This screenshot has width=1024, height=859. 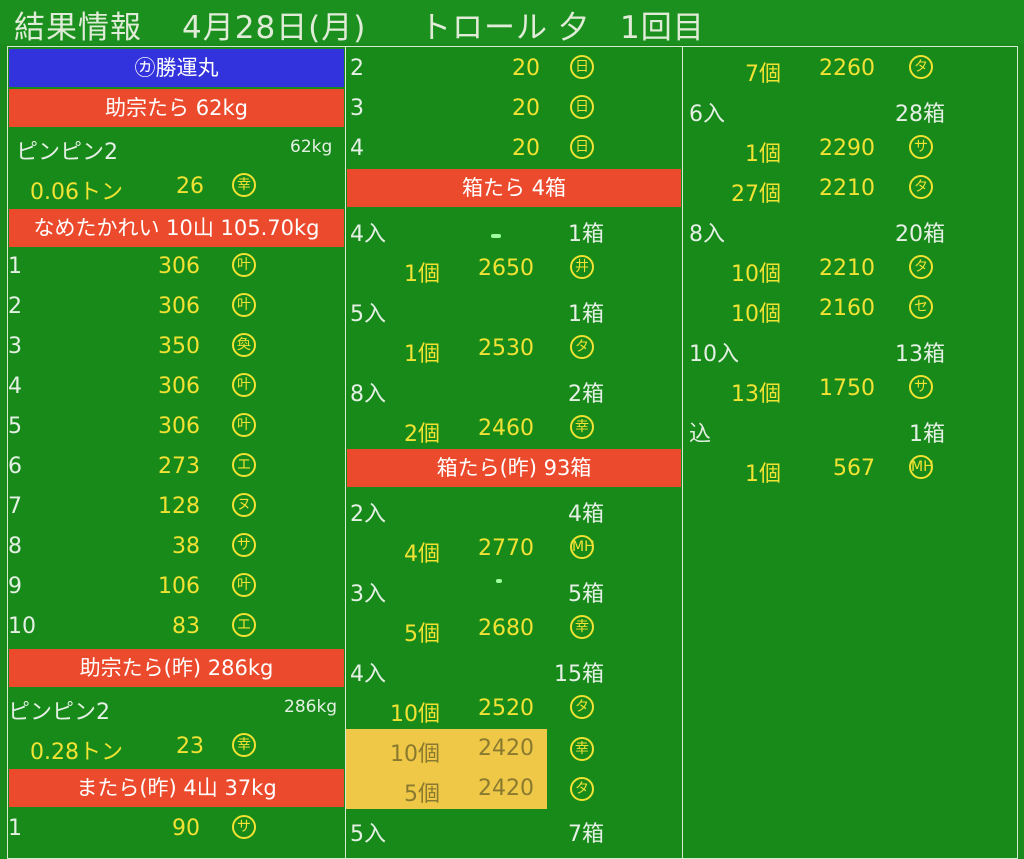 What do you see at coordinates (22, 626) in the screenshot?
I see `row-number: 10` at bounding box center [22, 626].